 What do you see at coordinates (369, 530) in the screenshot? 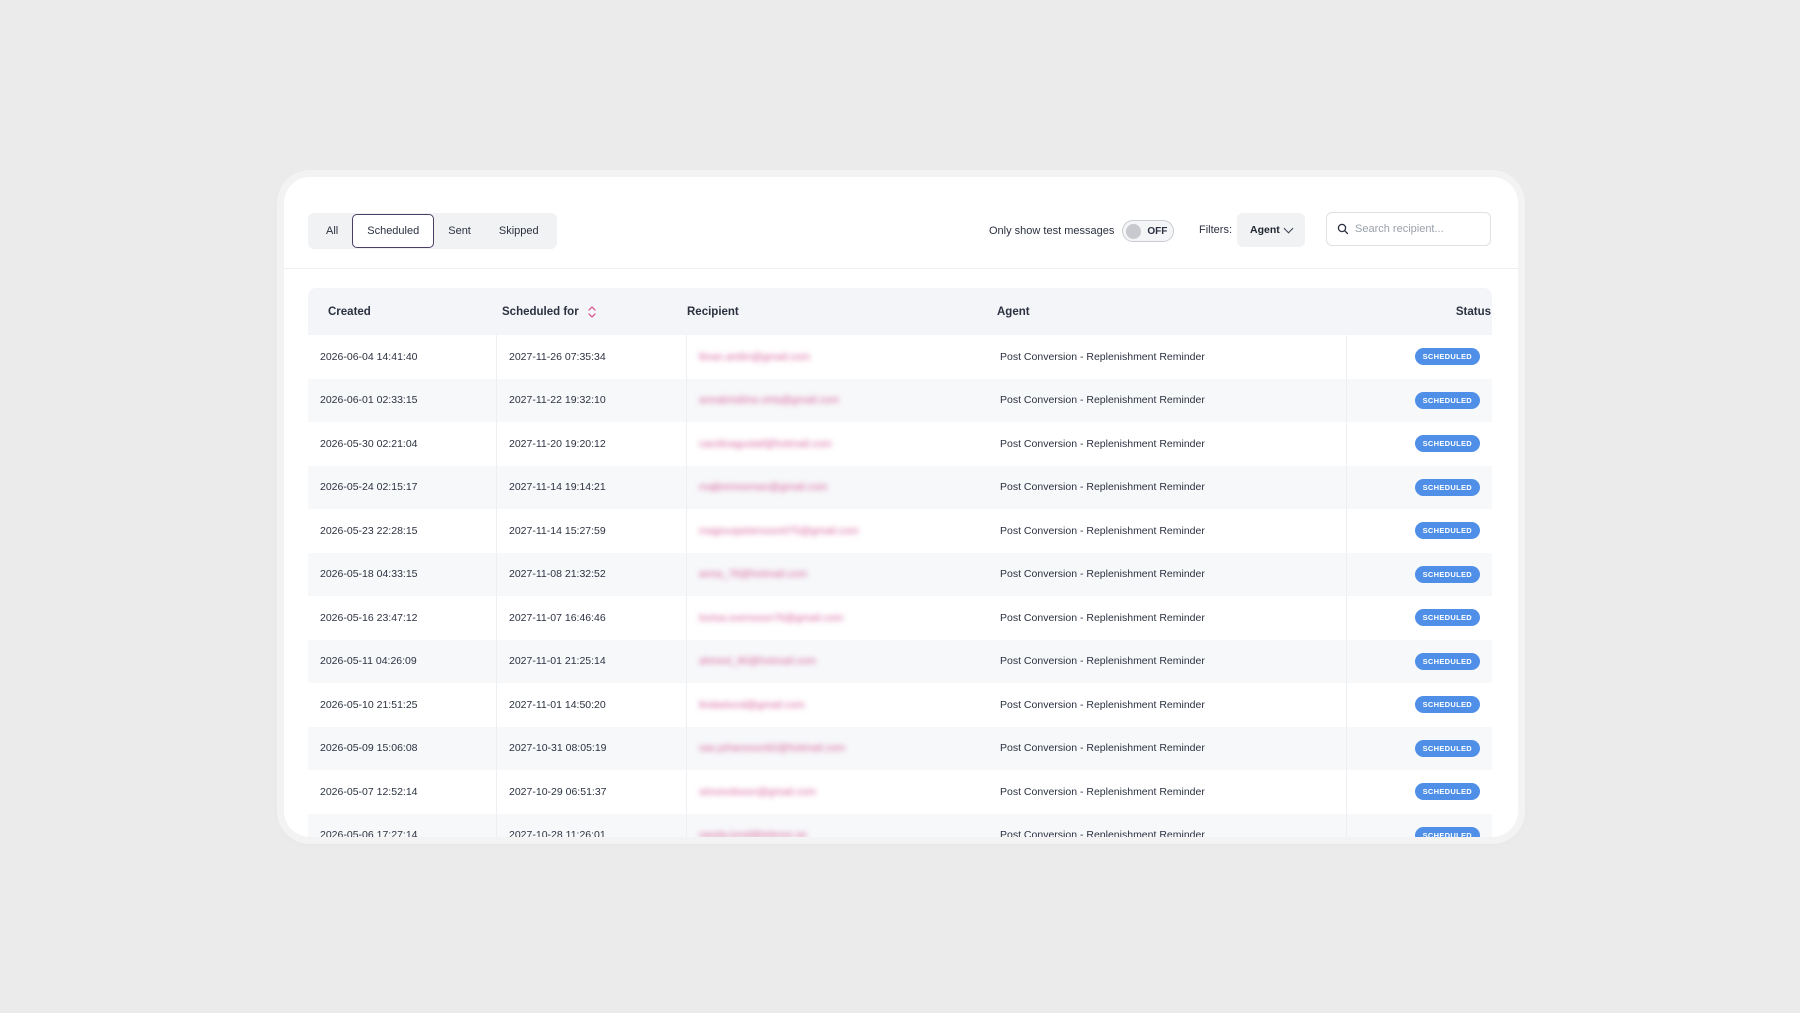
I see `created-cell-text: 2026-05-23 22:28:15` at bounding box center [369, 530].